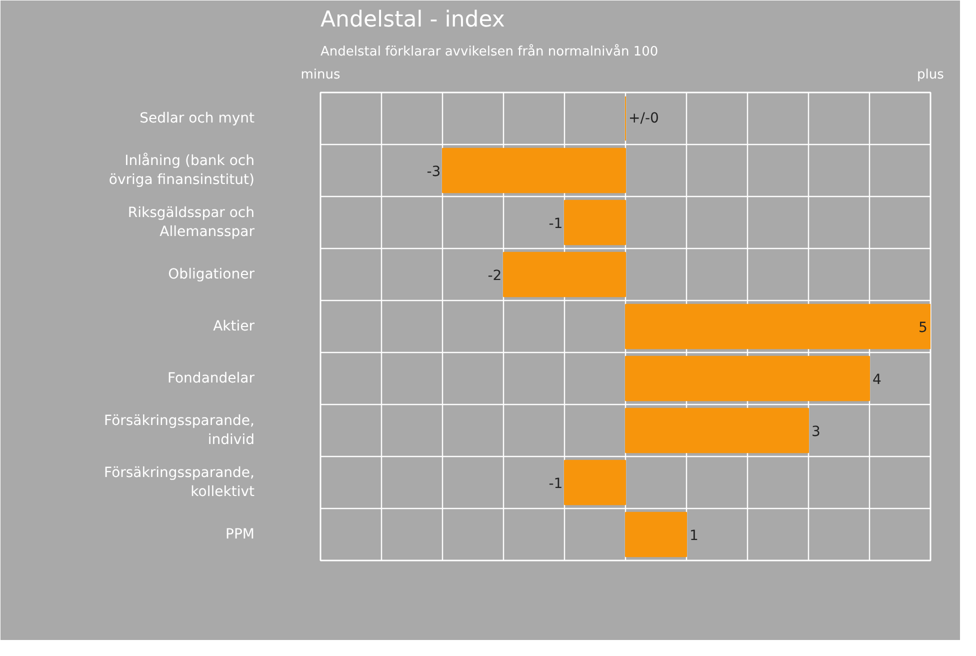 Image resolution: width=976 pixels, height=656 pixels. I want to click on text: minus, so click(320, 75).